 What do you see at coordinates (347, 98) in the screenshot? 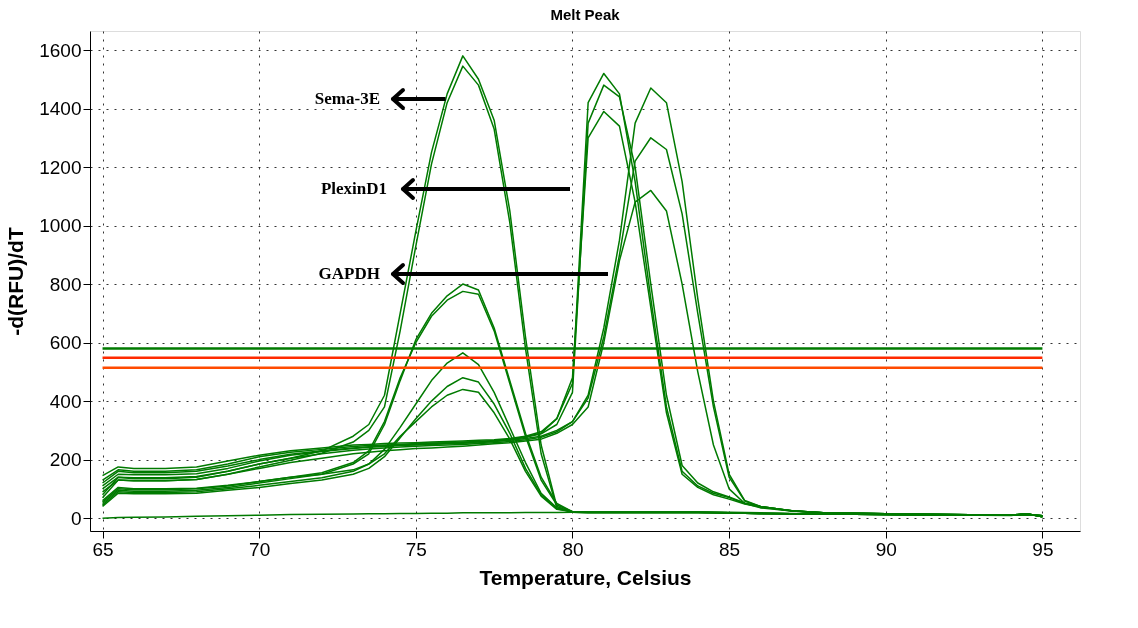
I see `annotation: Sema-3E` at bounding box center [347, 98].